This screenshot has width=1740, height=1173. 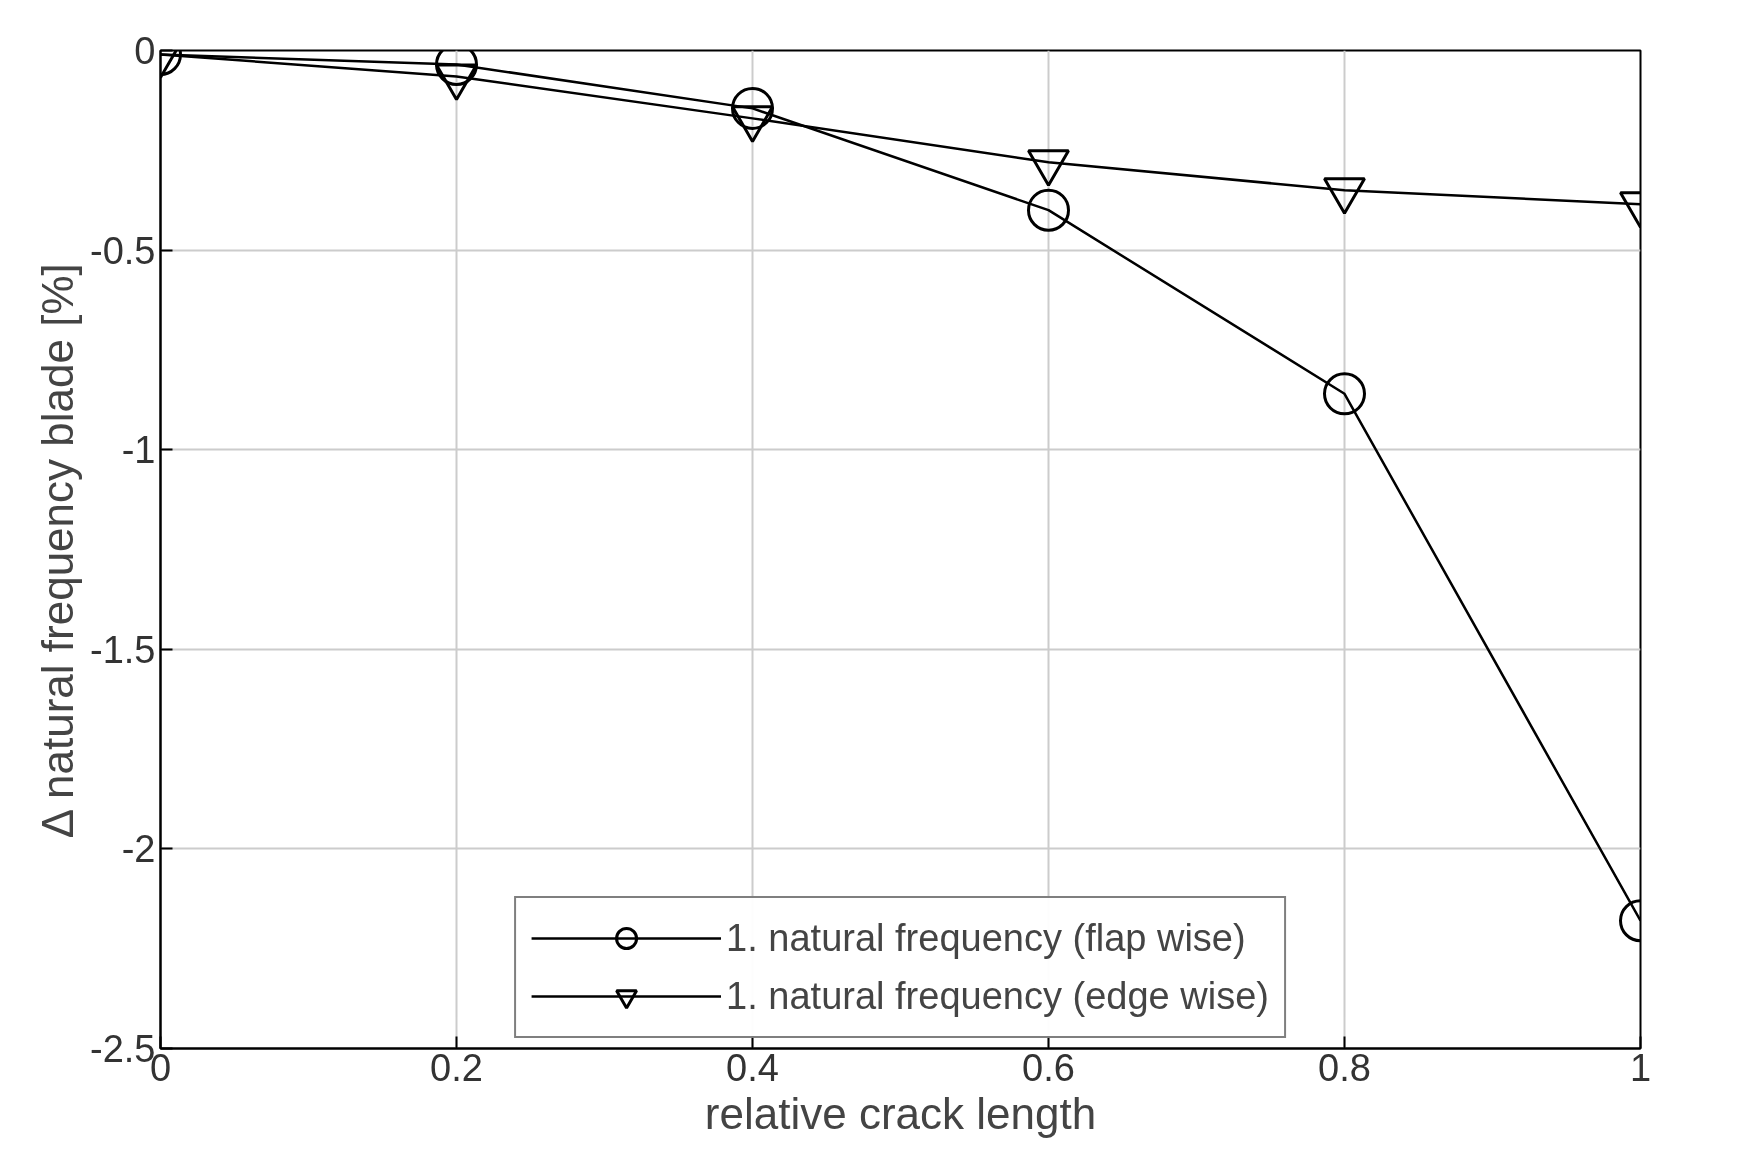 What do you see at coordinates (752, 1067) in the screenshot?
I see `x-tick-label: 0.4` at bounding box center [752, 1067].